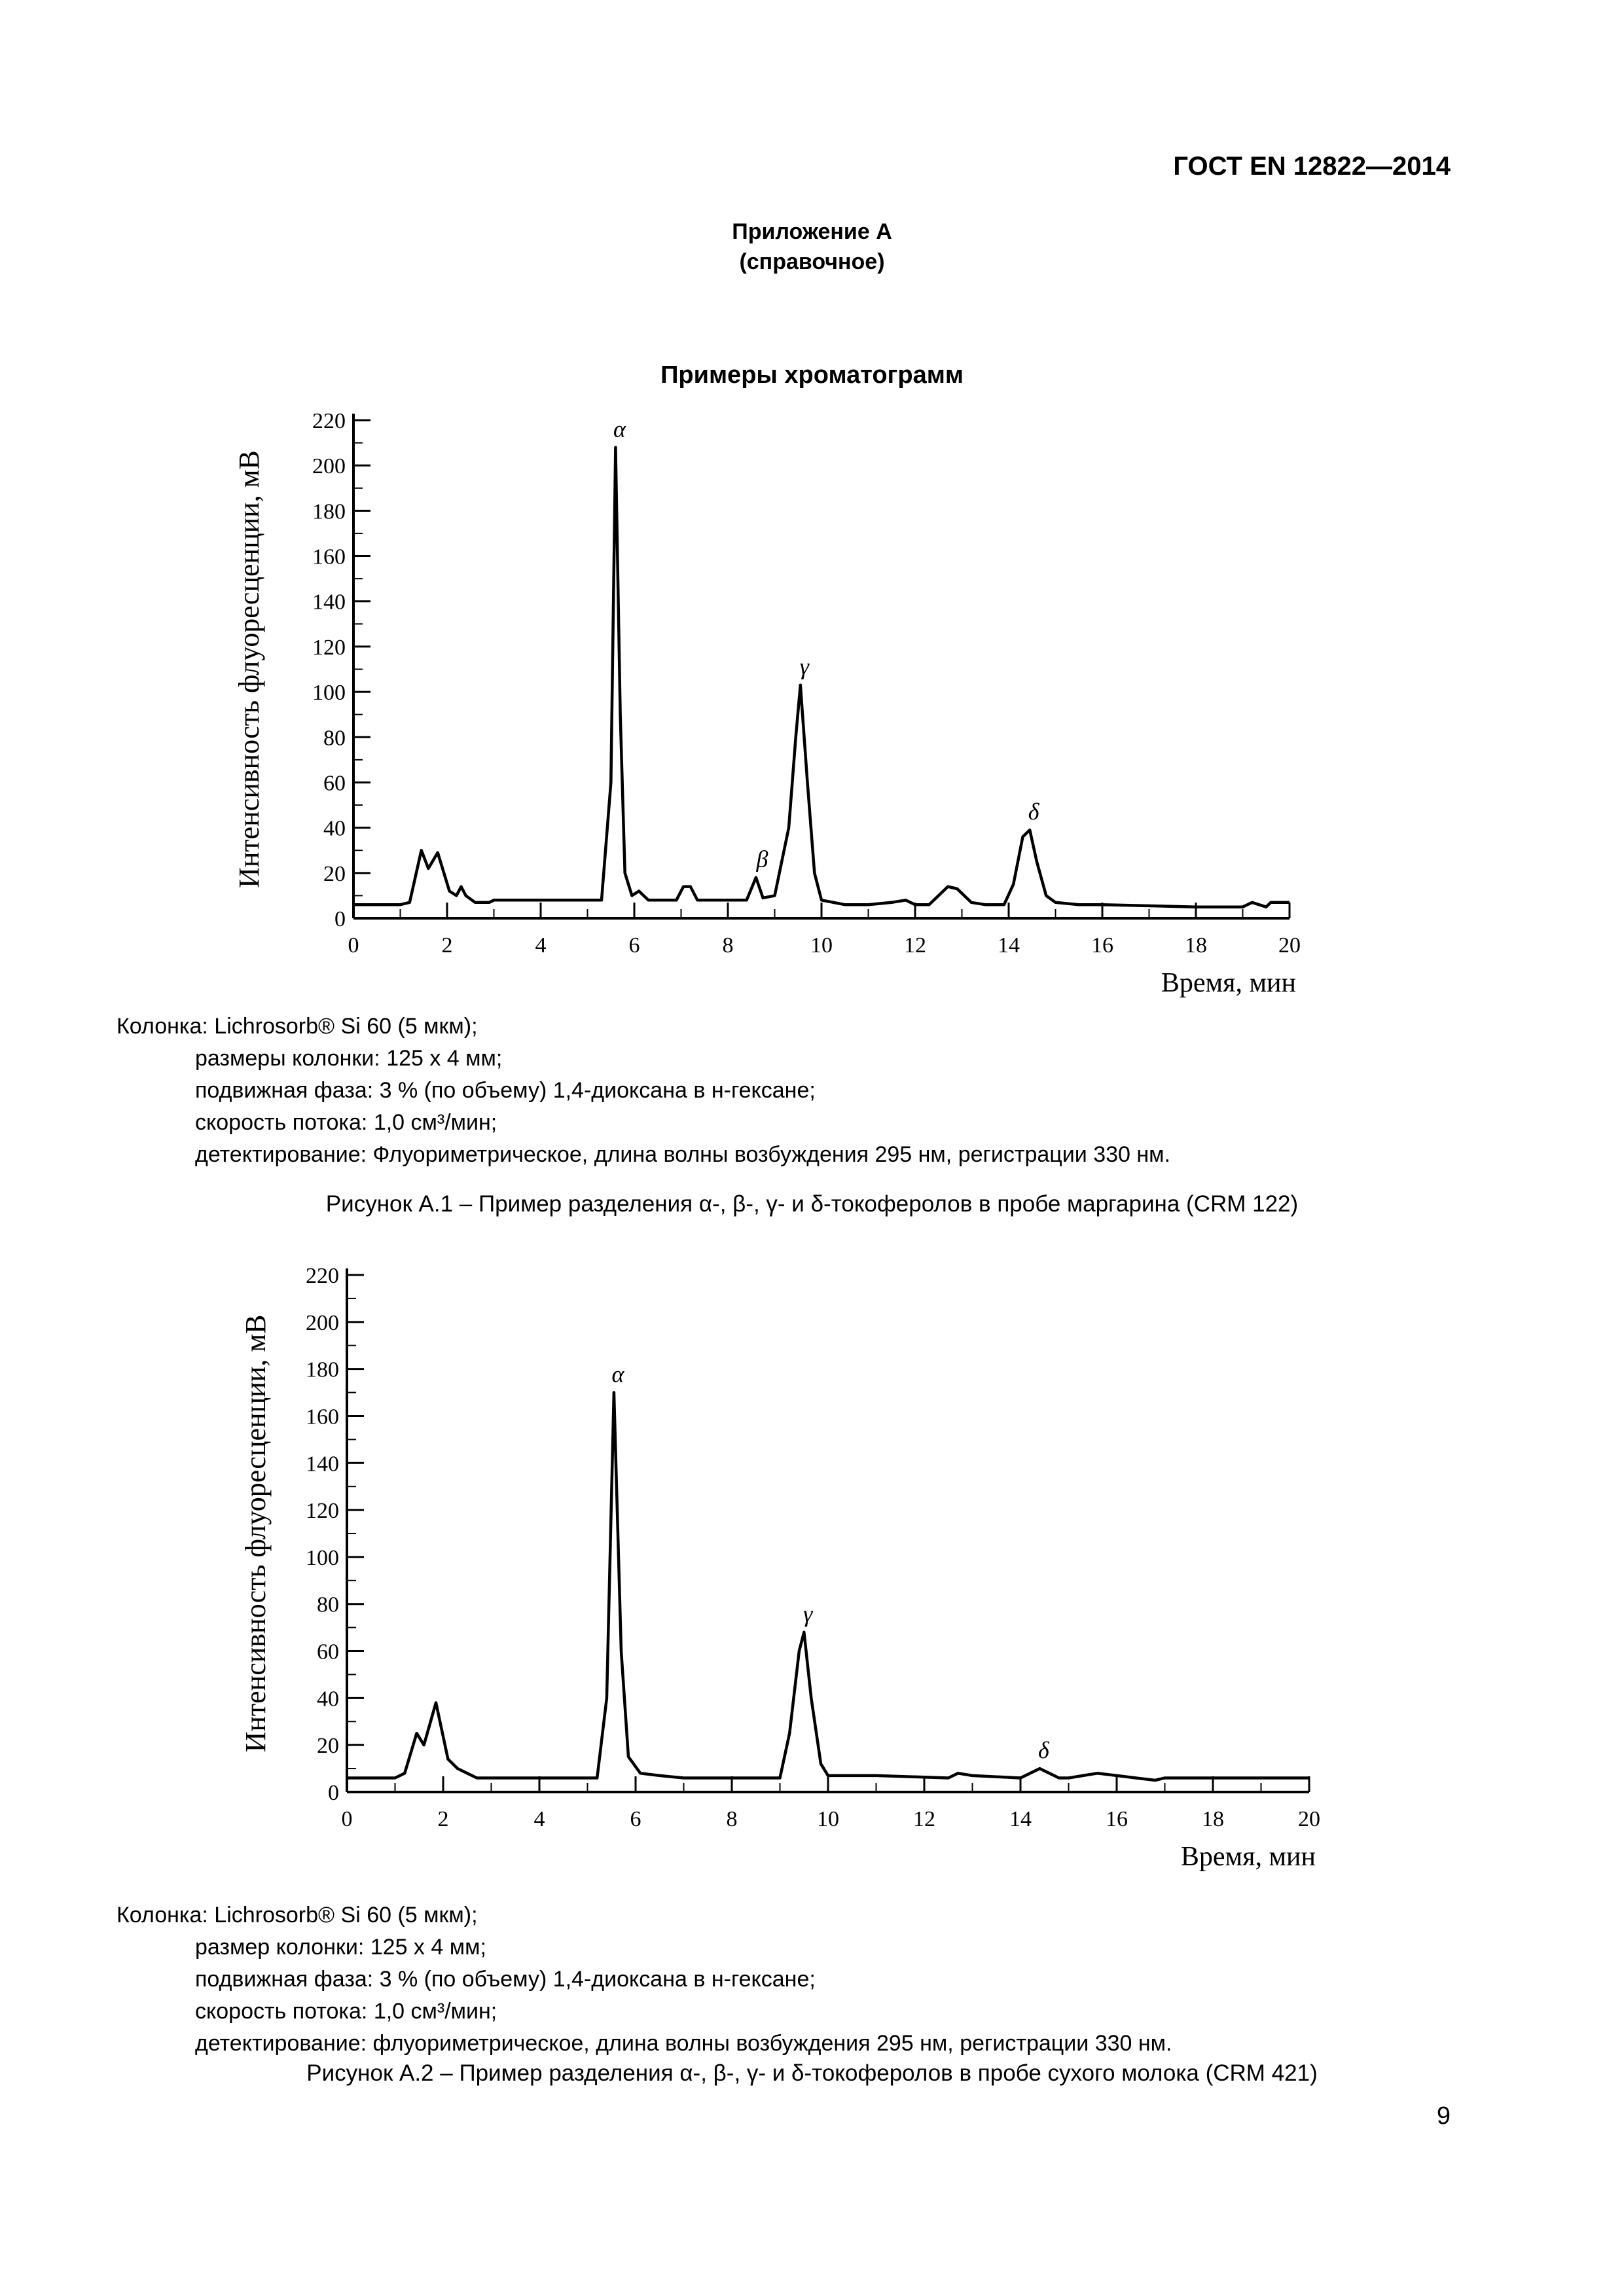  Describe the element at coordinates (1443, 2116) in the screenshot. I see `page-number: 9` at that location.